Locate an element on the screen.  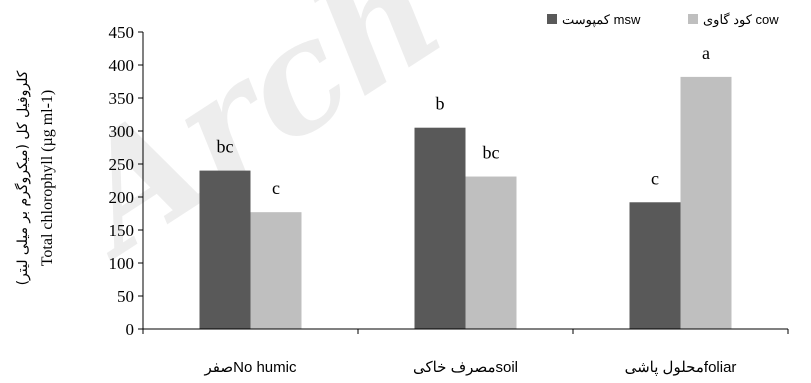
x-category-label: مصرف خاکیsoil is located at coordinates (465, 367).